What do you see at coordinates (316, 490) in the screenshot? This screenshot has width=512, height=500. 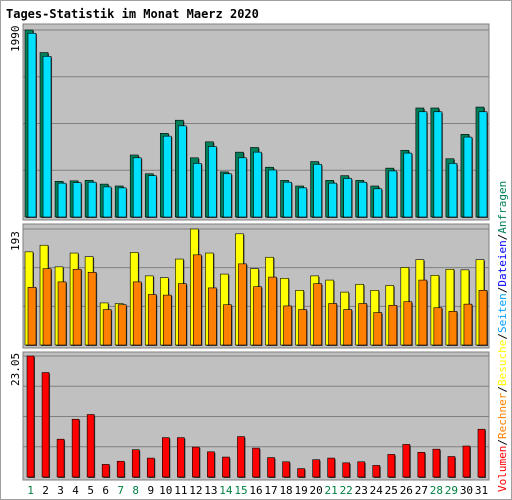 I see `x-tick-label: 20` at bounding box center [316, 490].